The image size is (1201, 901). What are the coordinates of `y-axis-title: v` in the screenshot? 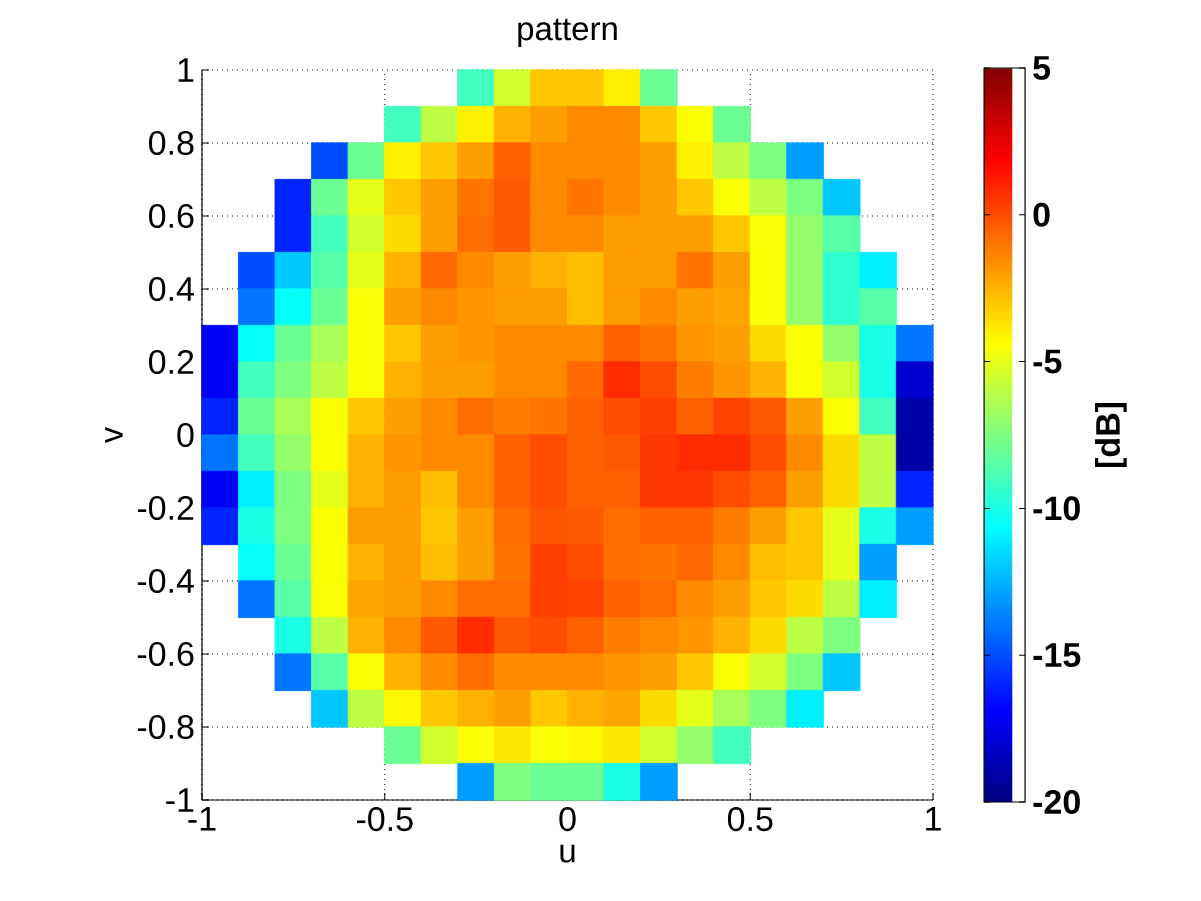 It's located at (114, 435).